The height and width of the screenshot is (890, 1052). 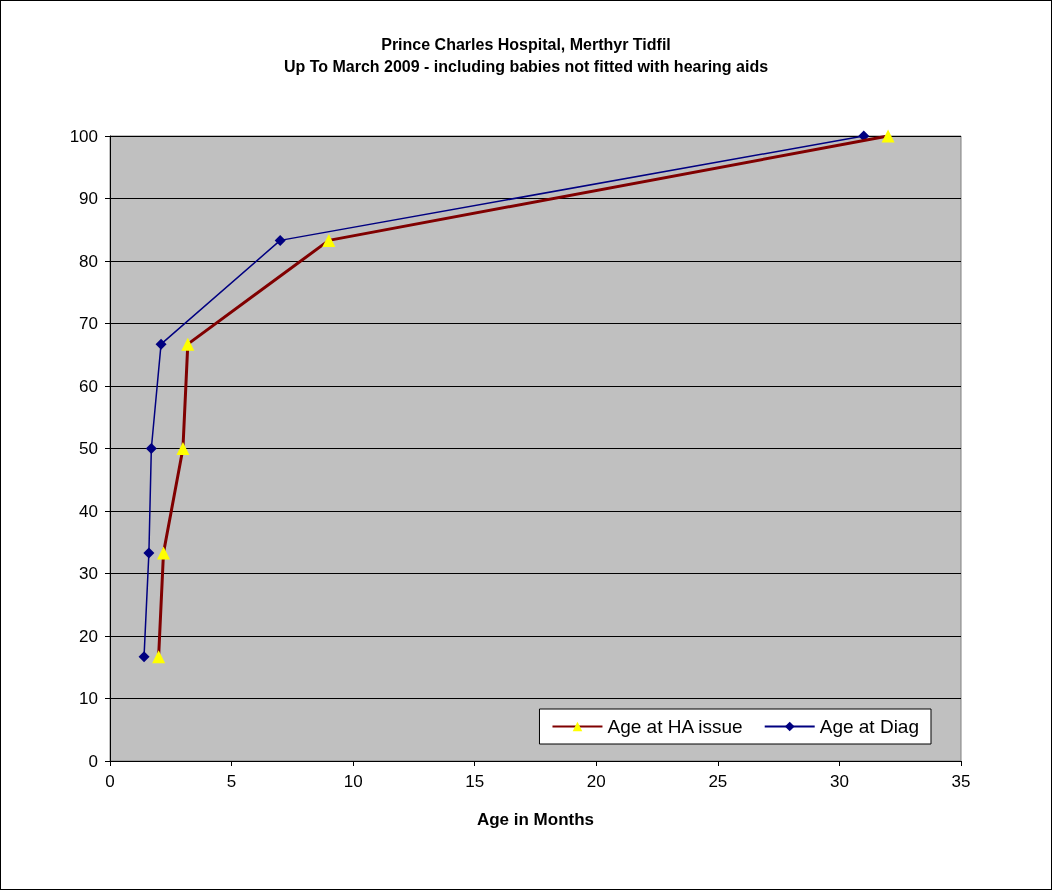 I want to click on x-tick-label: 15, so click(x=475, y=781).